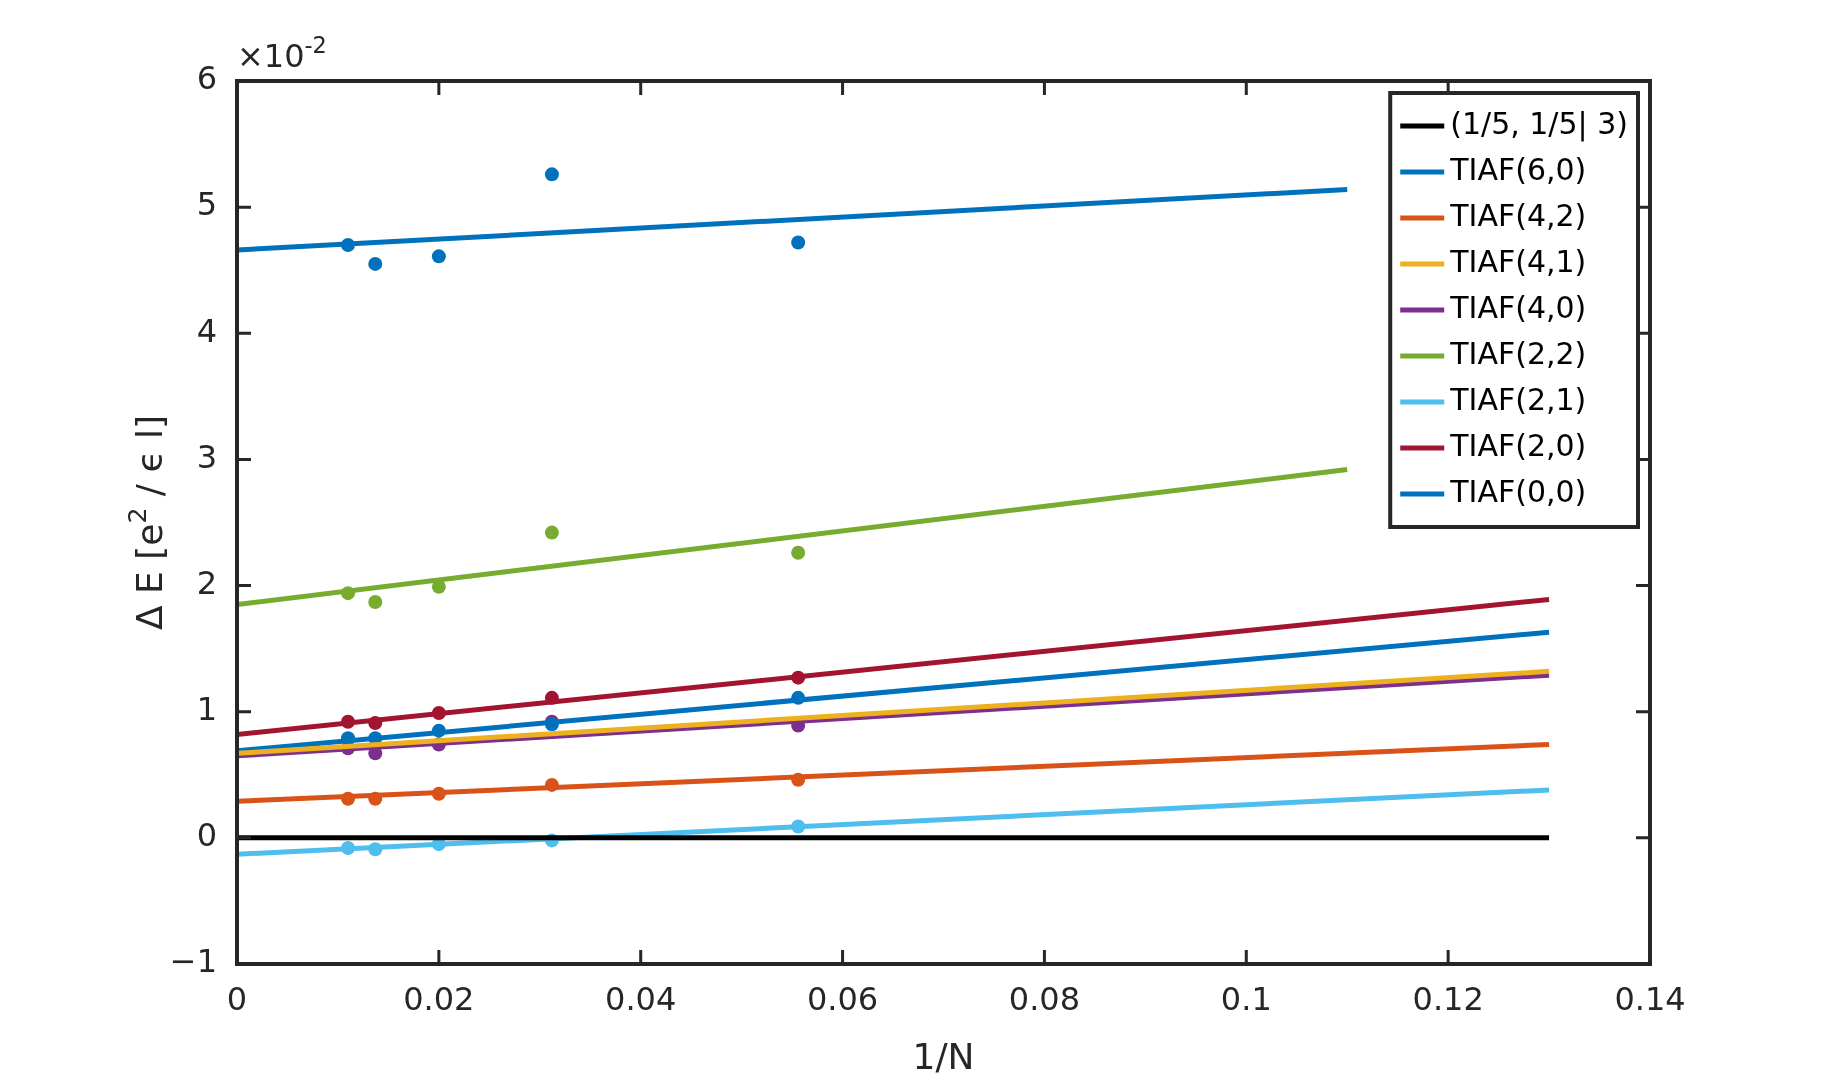 Image resolution: width=1824 pixels, height=1085 pixels. I want to click on y-tick-label: 5, so click(206, 204).